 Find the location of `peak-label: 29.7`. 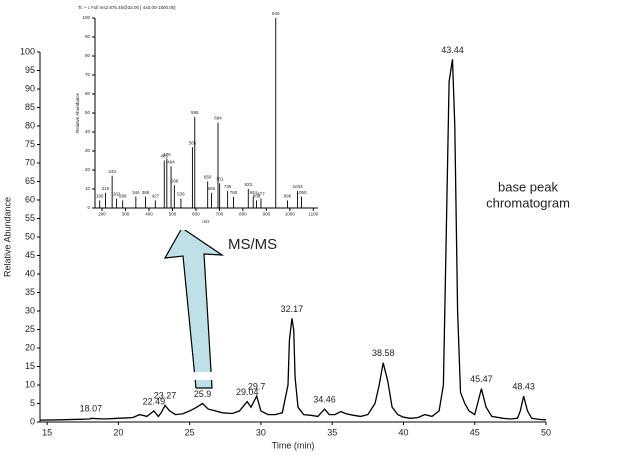

peak-label: 29.7 is located at coordinates (257, 386).